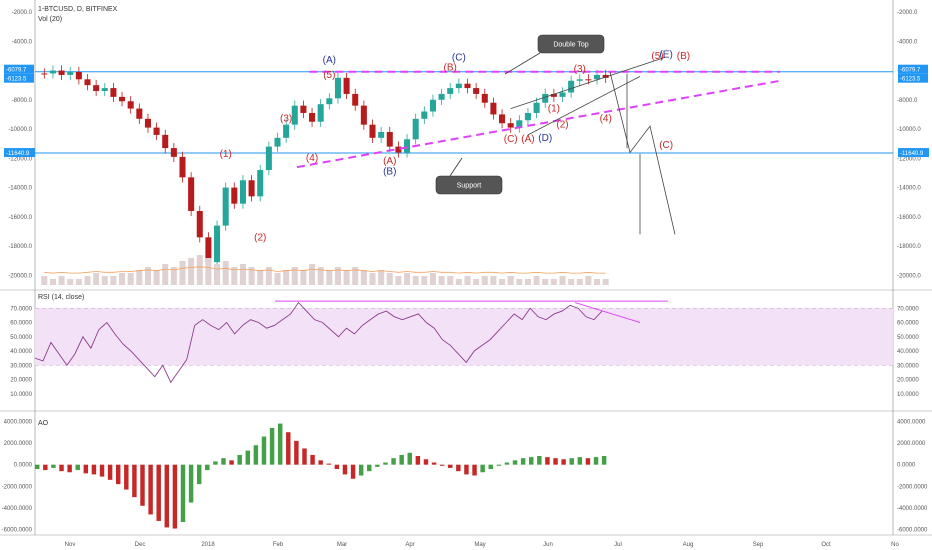  I want to click on support-tag-left-text: -11640.9, so click(18, 154).